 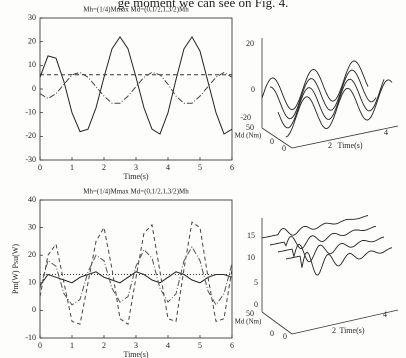 I want to click on y-tick-label: 40, so click(x=32, y=199).